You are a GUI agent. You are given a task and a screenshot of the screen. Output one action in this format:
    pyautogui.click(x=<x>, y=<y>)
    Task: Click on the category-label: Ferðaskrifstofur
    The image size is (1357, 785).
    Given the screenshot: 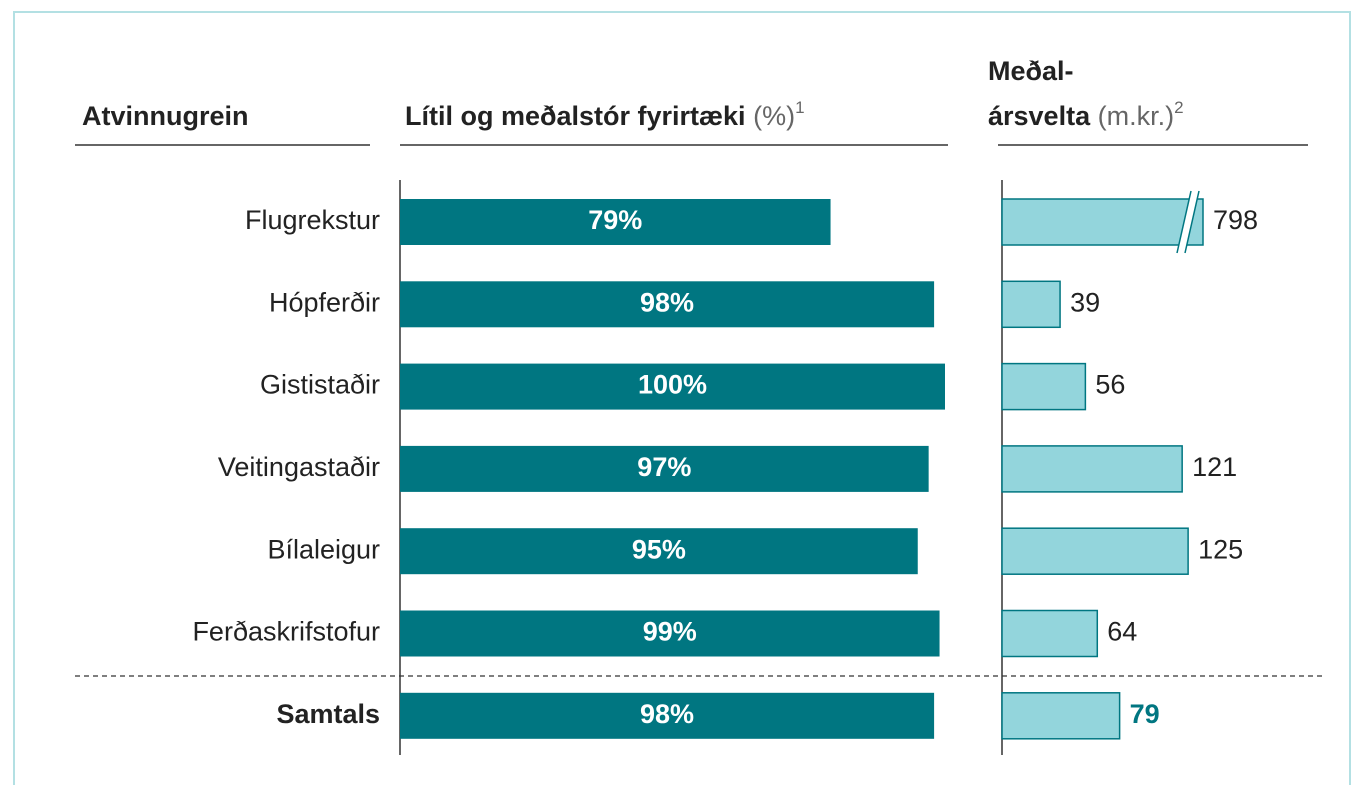 What is the action you would take?
    pyautogui.click(x=286, y=632)
    